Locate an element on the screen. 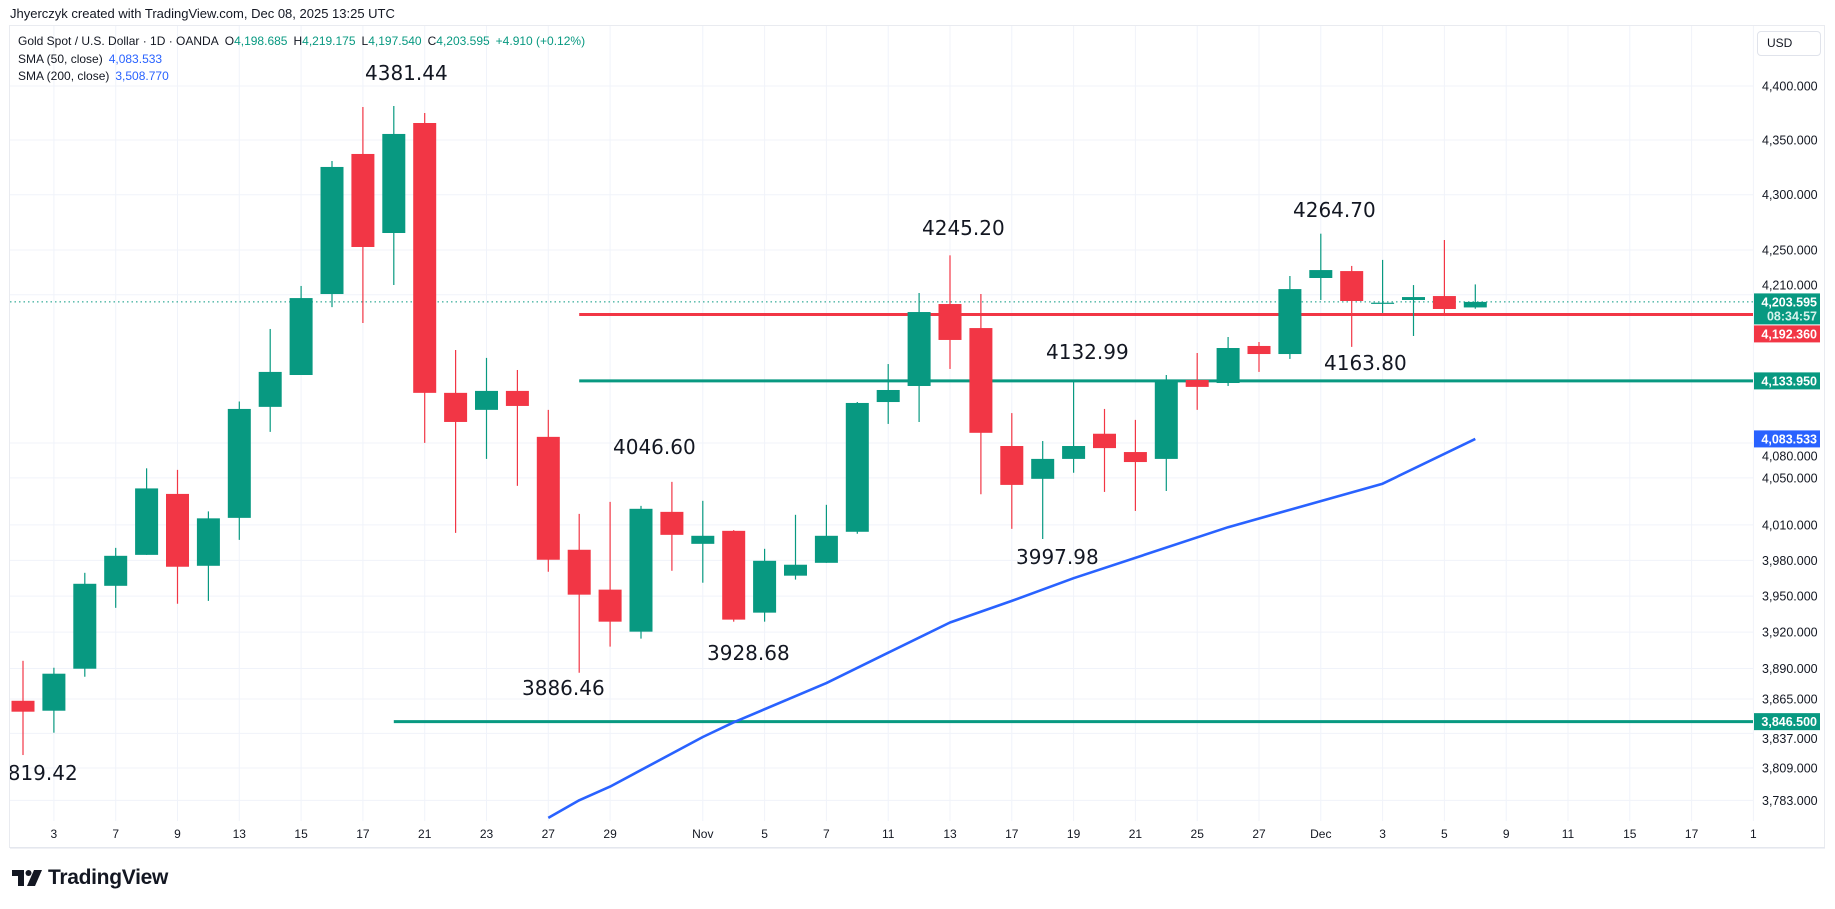 The image size is (1835, 909). price-label-text: 4,203.595 is located at coordinates (1789, 302).